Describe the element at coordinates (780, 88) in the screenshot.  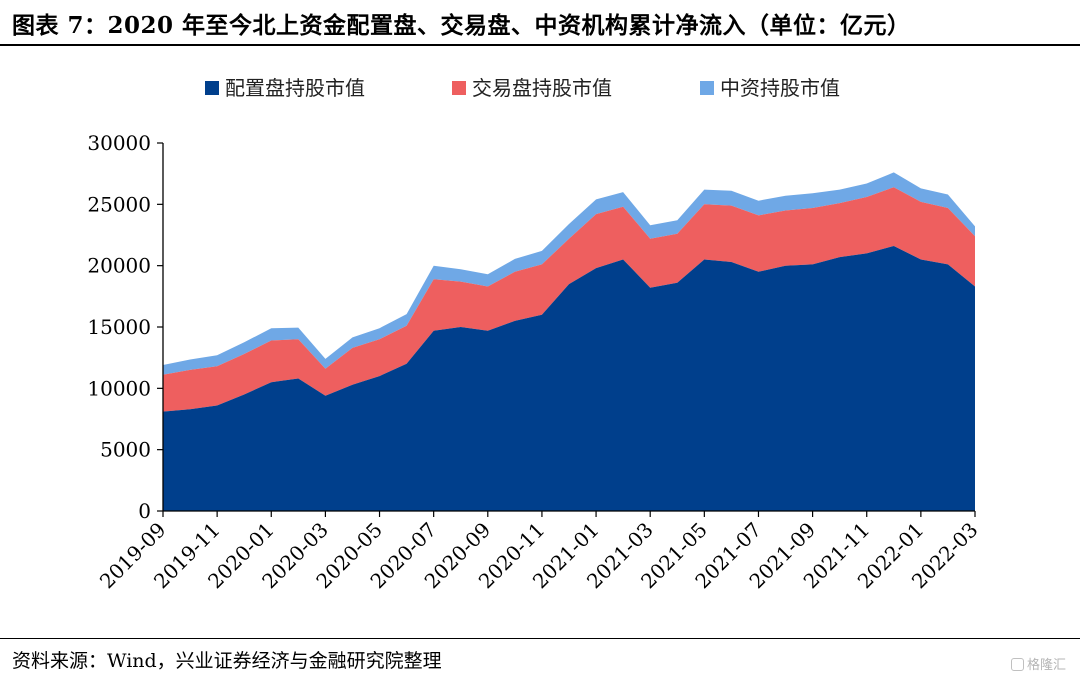
I see `legend-label: 中资持股市值` at that location.